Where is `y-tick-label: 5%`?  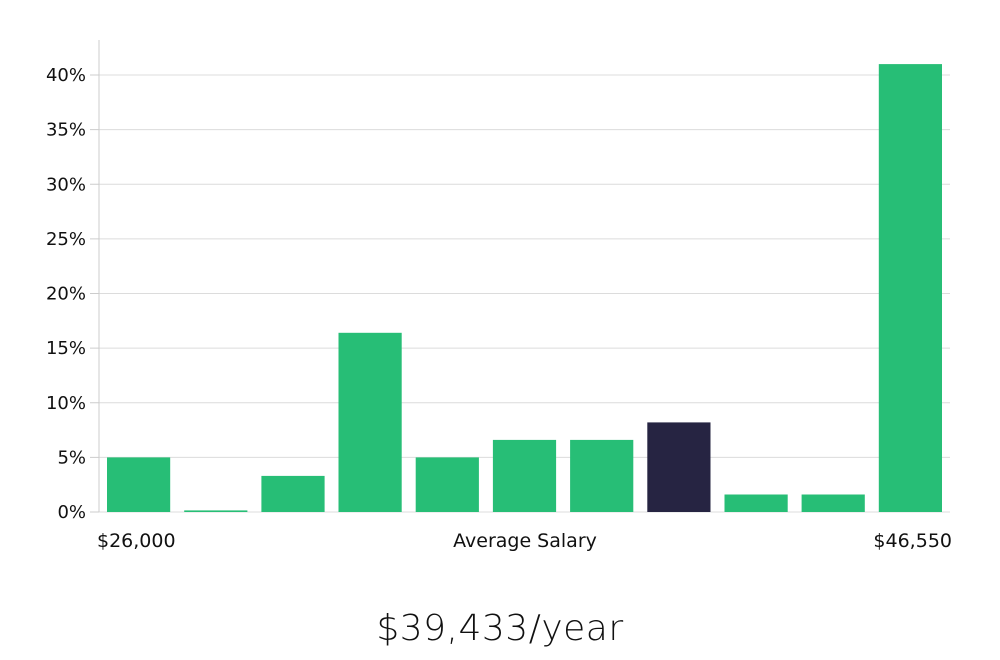
y-tick-label: 5% is located at coordinates (71, 457).